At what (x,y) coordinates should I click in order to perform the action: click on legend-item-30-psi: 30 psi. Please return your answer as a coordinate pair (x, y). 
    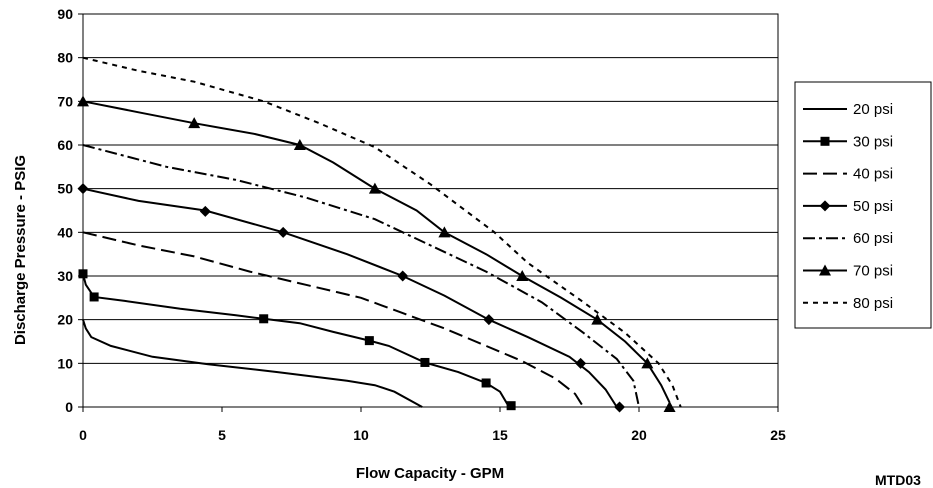
    Looking at the image, I should click on (848, 141).